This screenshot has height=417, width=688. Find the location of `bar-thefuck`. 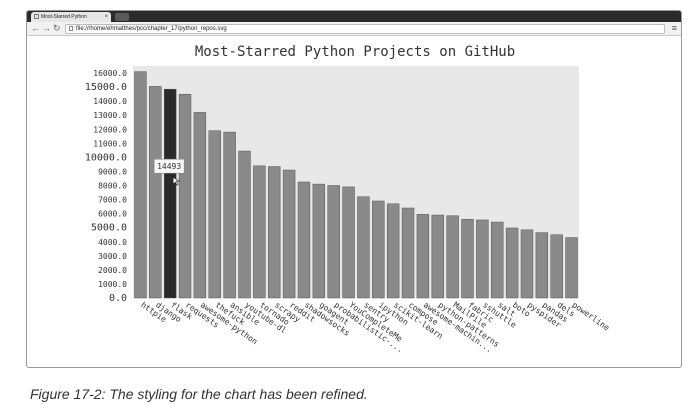

bar-thefuck is located at coordinates (214, 214).